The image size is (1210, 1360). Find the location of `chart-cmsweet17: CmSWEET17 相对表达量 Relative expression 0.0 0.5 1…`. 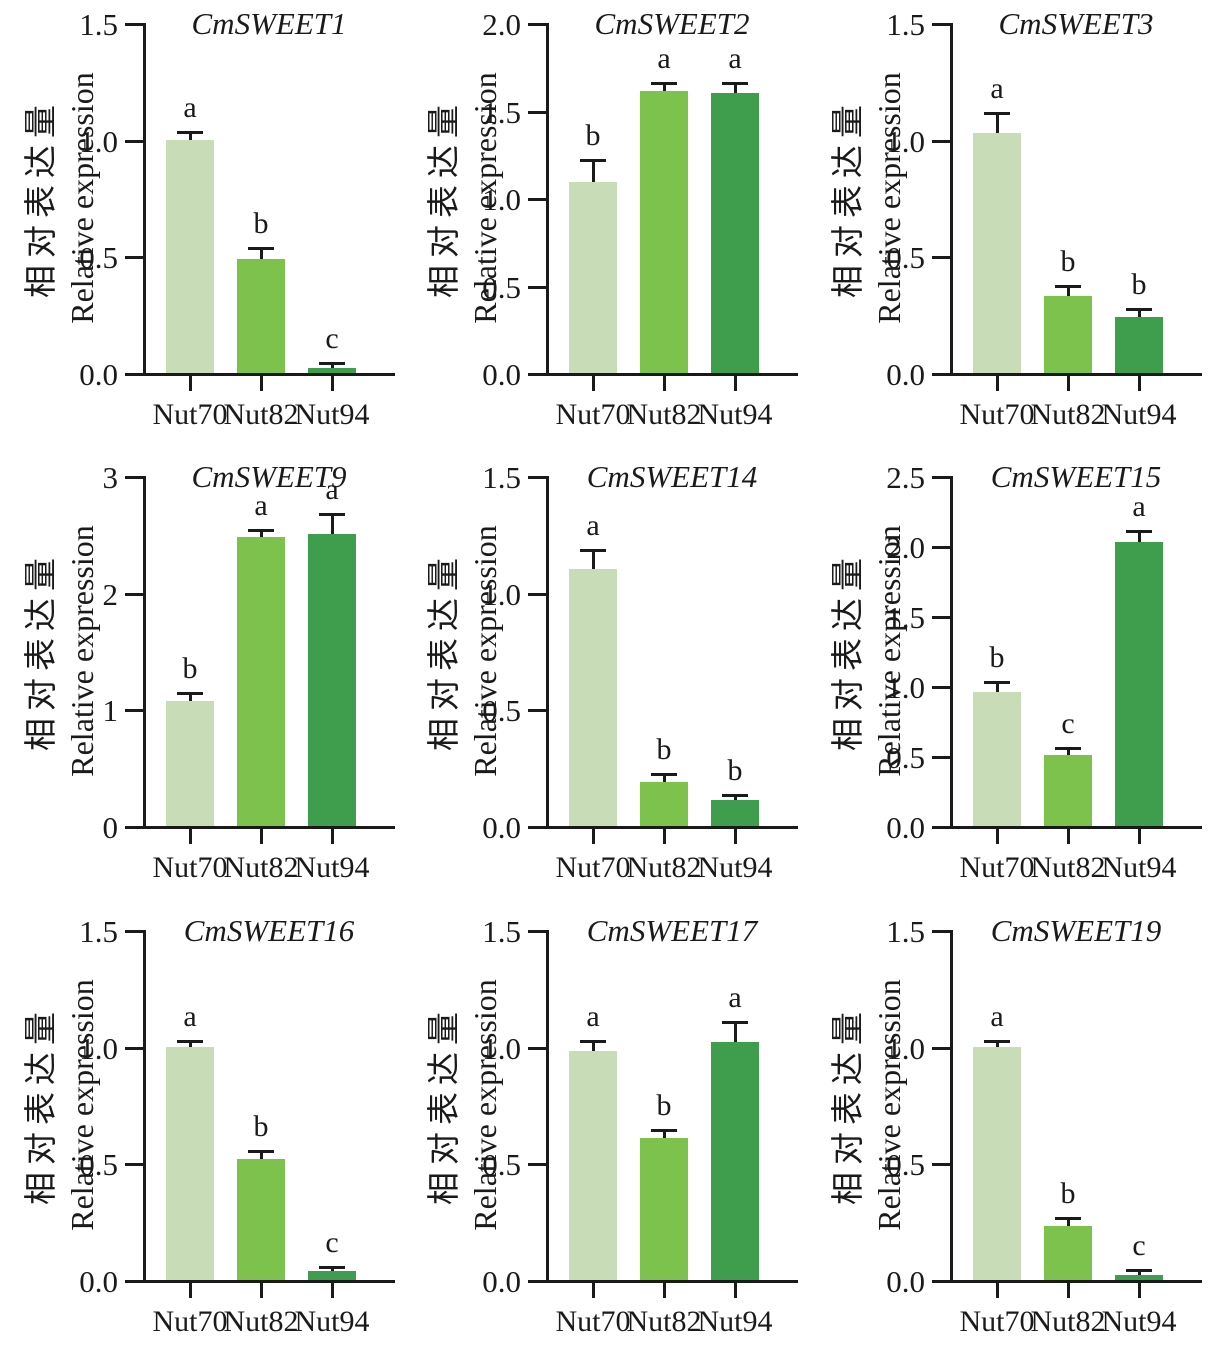

chart-cmsweet17: CmSWEET17 相对表达量 Relative expression 0.0 0.5 1… is located at coordinates (604, 1133).